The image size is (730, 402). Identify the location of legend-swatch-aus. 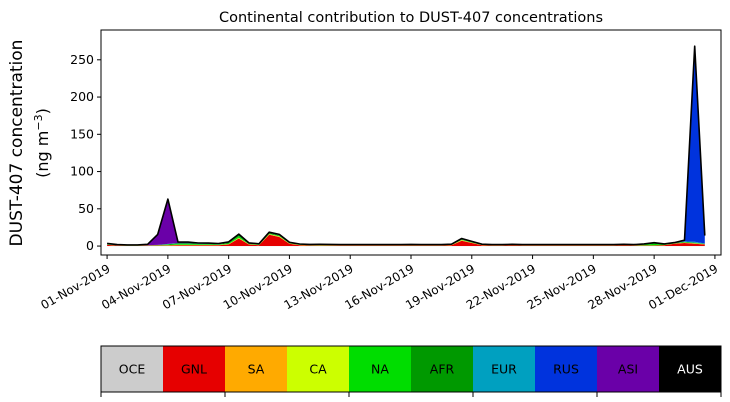
(690, 369).